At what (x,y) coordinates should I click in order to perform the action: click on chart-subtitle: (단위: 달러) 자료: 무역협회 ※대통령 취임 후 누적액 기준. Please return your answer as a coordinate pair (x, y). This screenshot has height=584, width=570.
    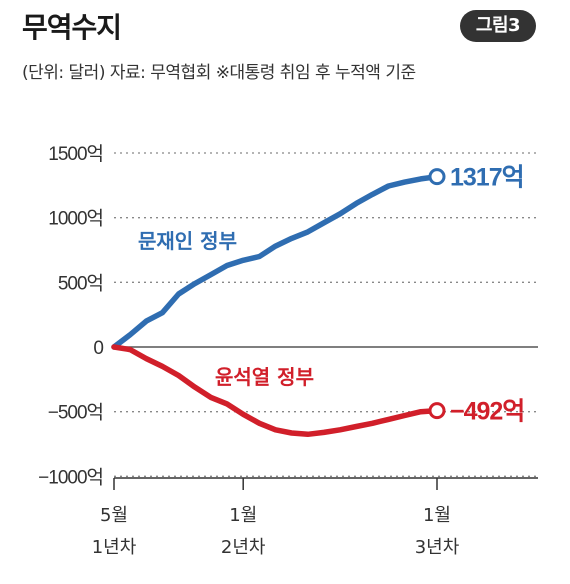
    Looking at the image, I should click on (219, 73).